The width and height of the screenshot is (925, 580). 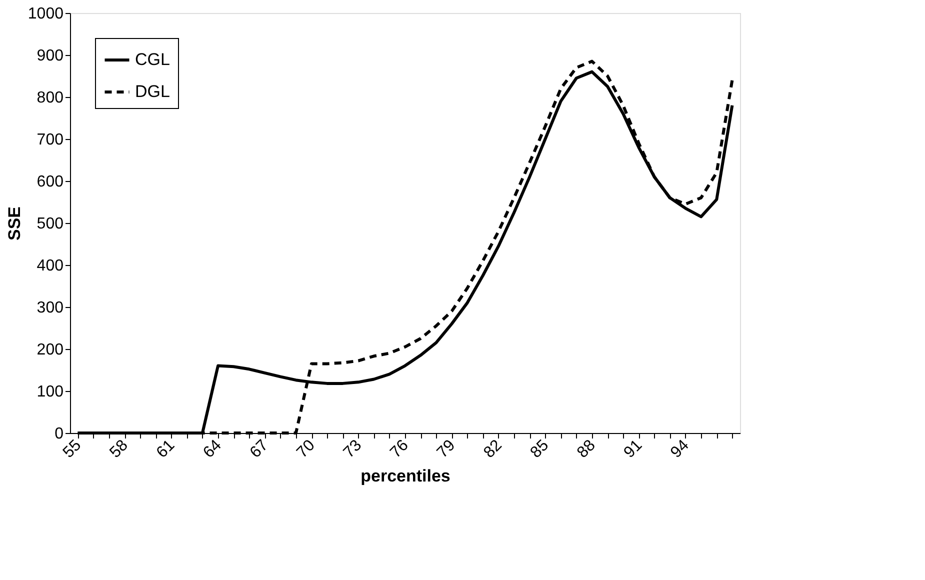 I want to click on x-tick-label: 91, so click(x=633, y=449).